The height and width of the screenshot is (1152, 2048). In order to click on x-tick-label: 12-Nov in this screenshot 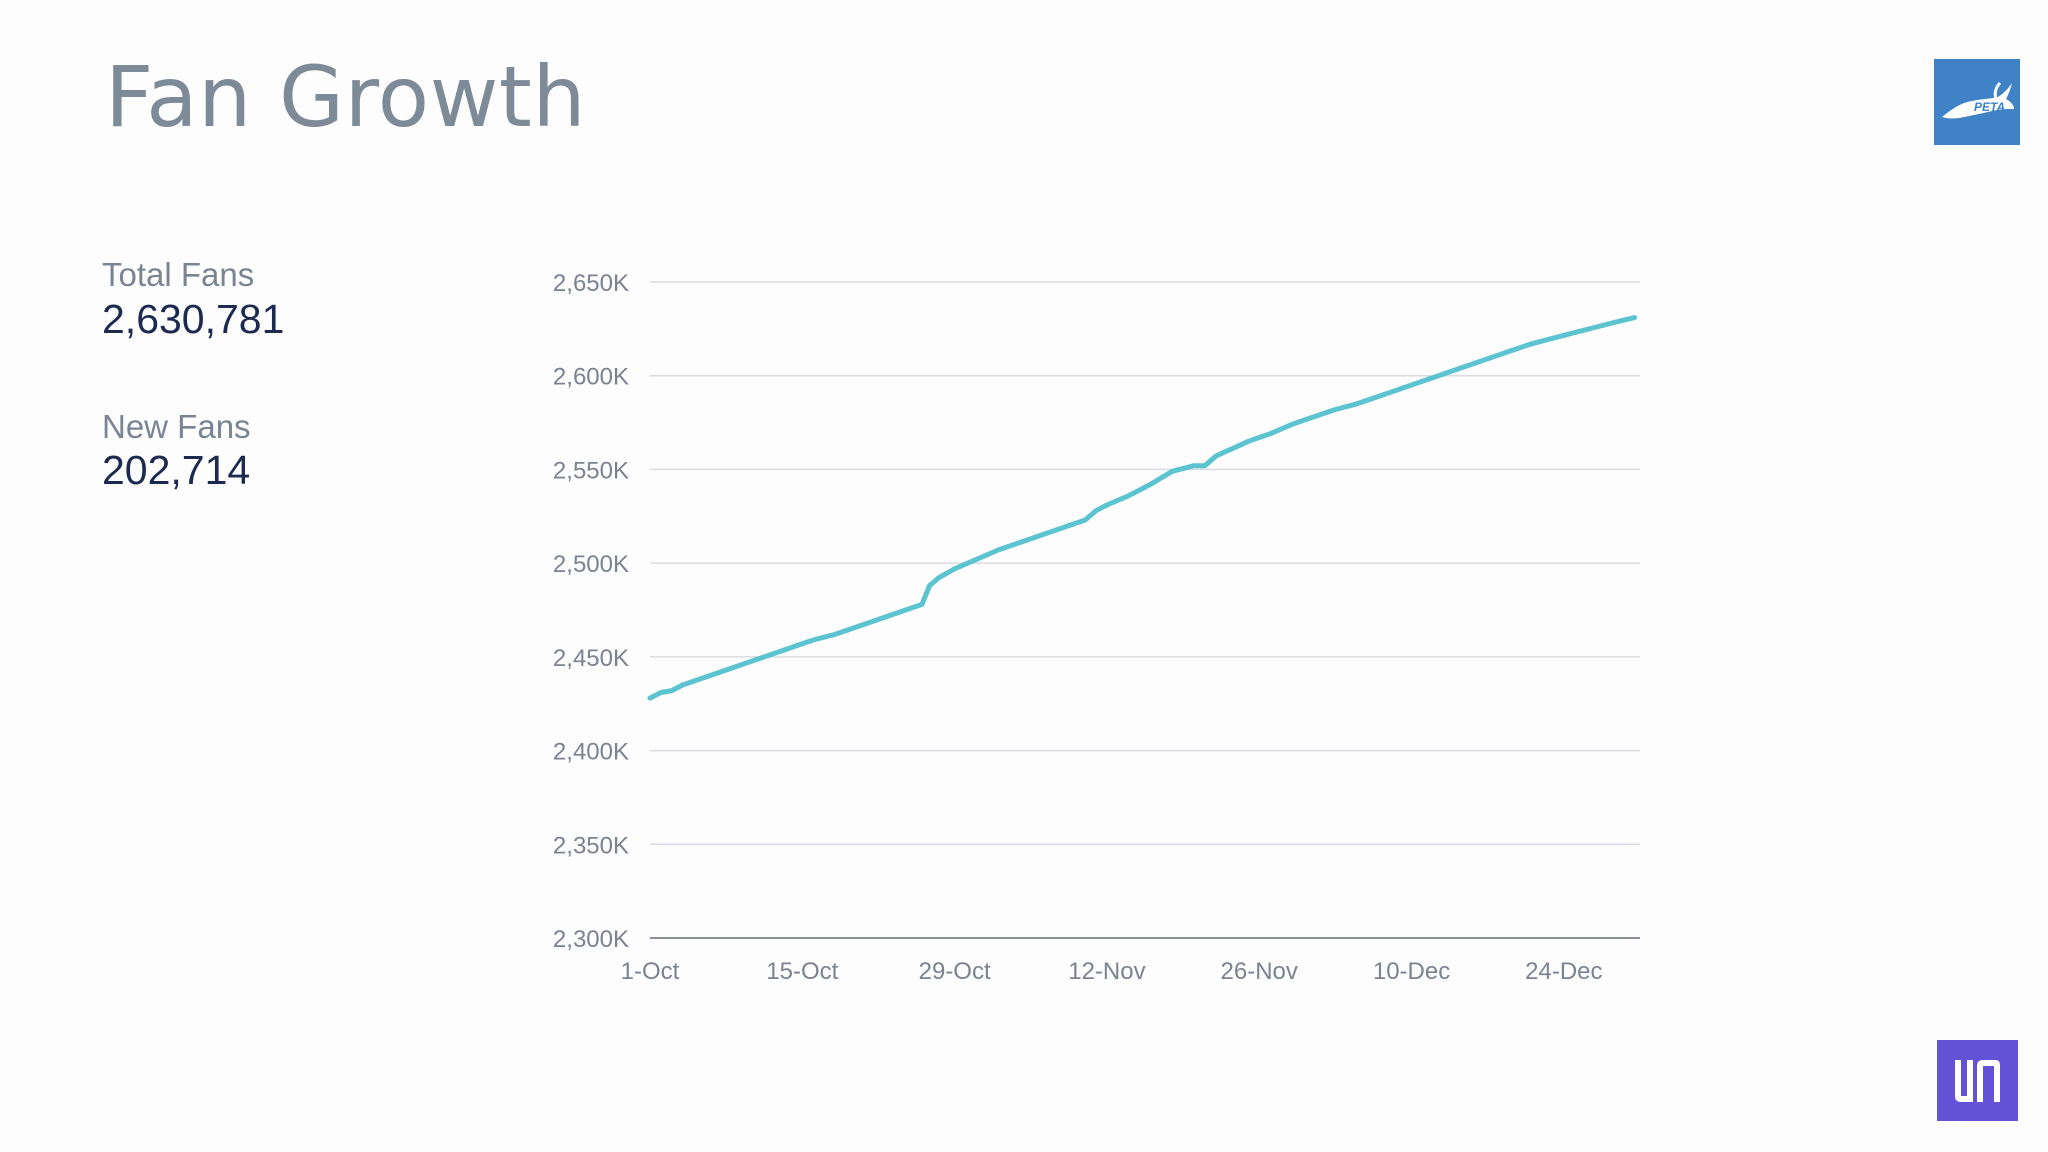, I will do `click(1106, 971)`.